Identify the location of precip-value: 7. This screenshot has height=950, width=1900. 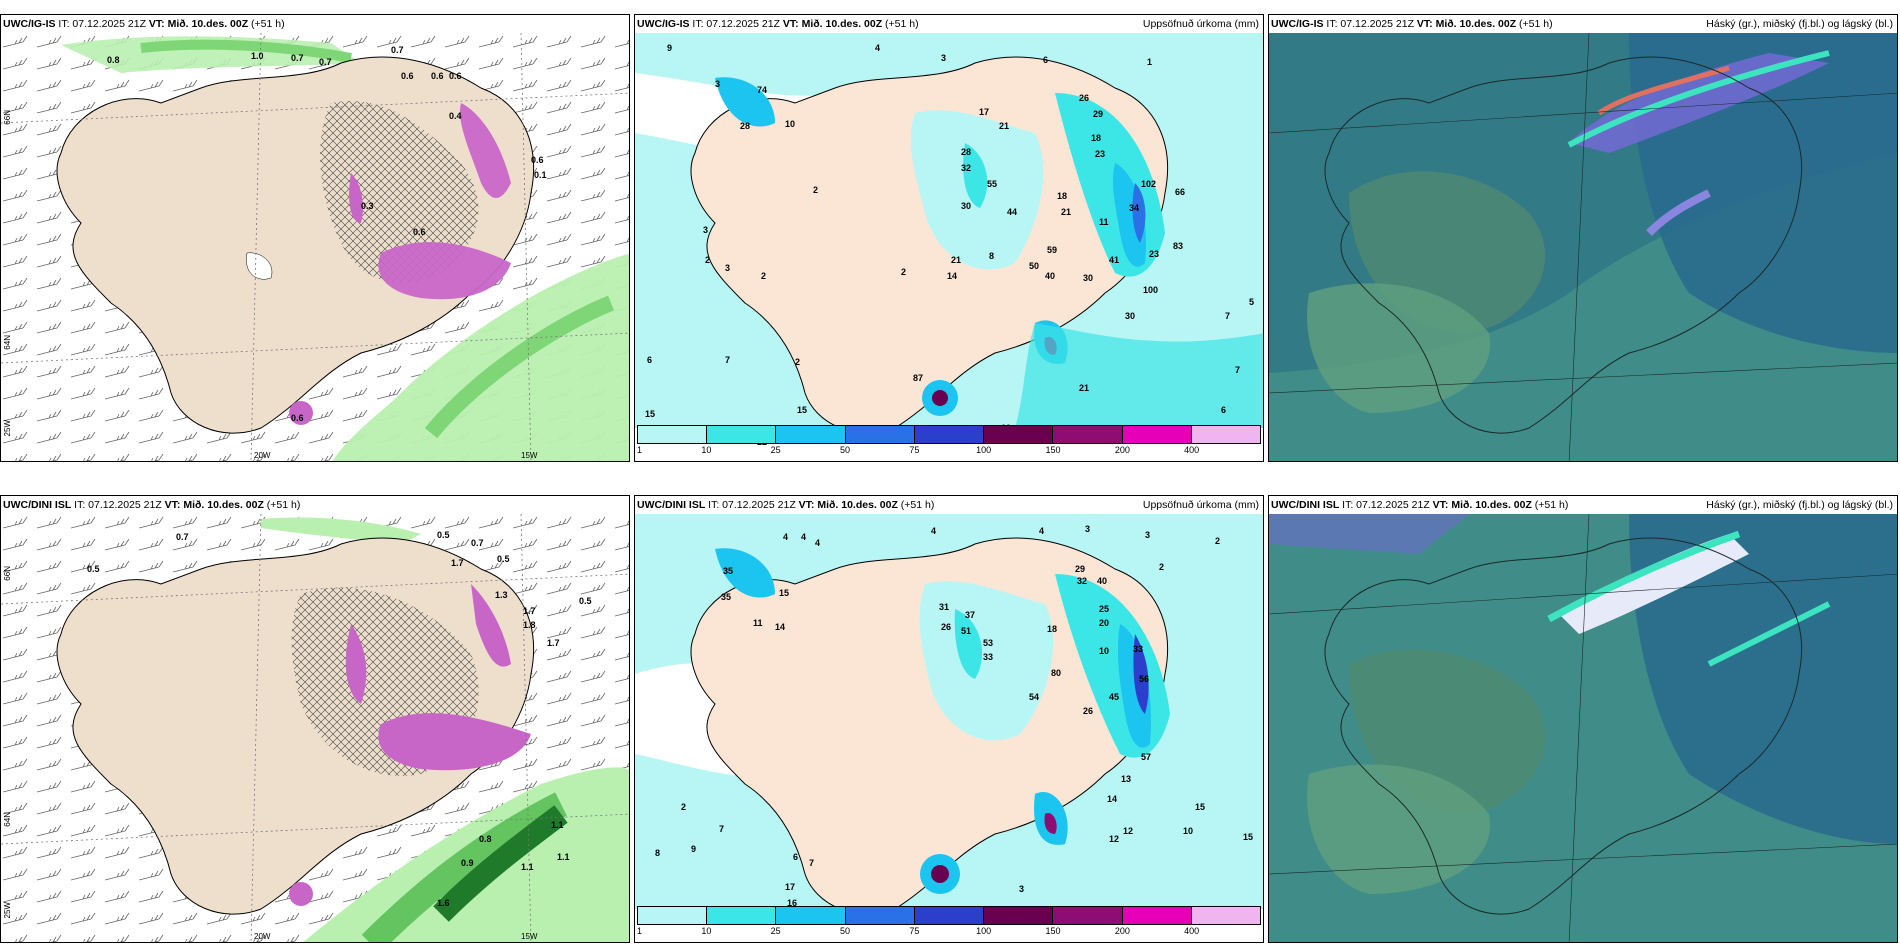
(728, 360).